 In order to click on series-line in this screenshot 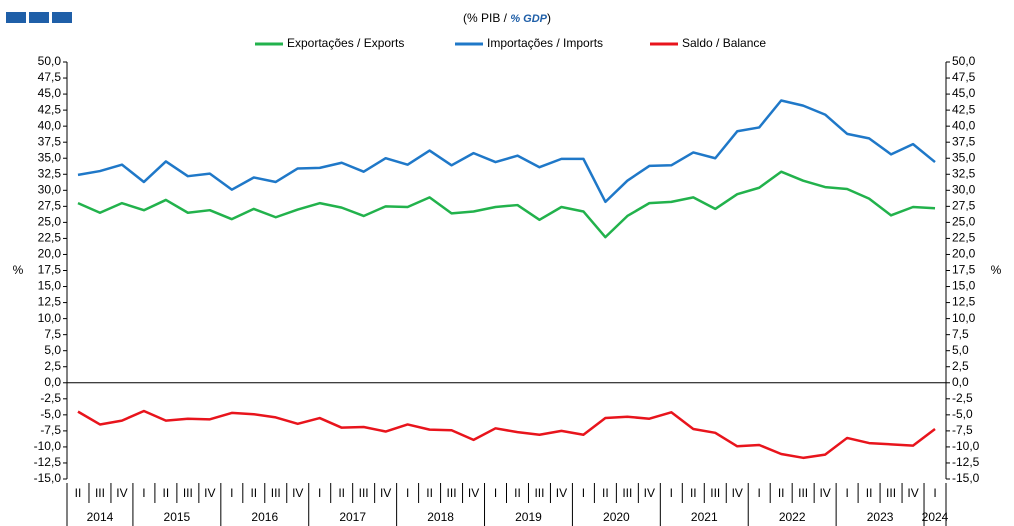, I will do `click(506, 434)`.